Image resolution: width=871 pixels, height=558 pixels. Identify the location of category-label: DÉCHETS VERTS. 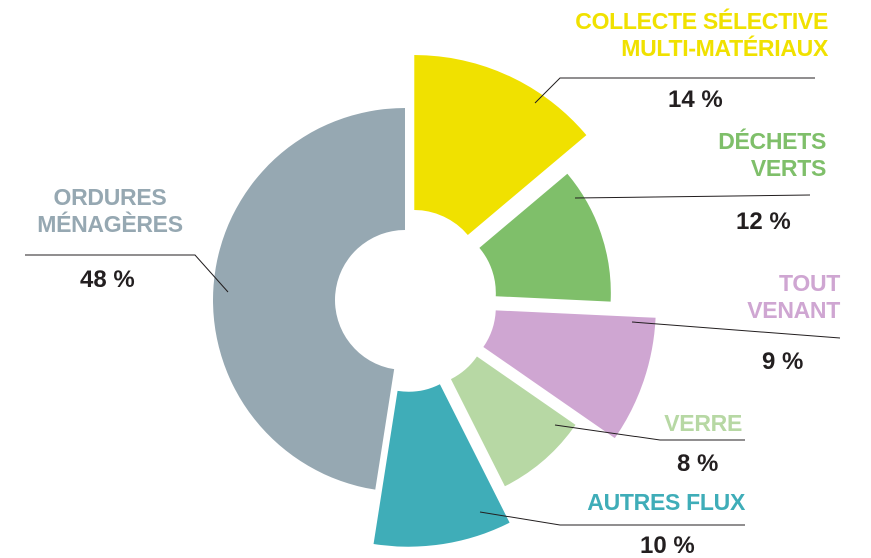
(772, 154).